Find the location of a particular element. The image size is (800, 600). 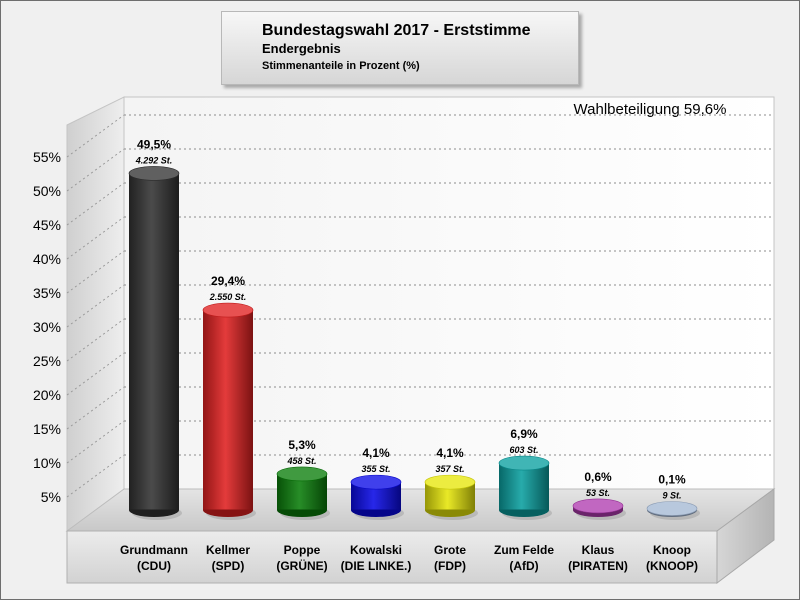

turnout-annotation: Wahlbeteiligung 59,6% is located at coordinates (650, 109).